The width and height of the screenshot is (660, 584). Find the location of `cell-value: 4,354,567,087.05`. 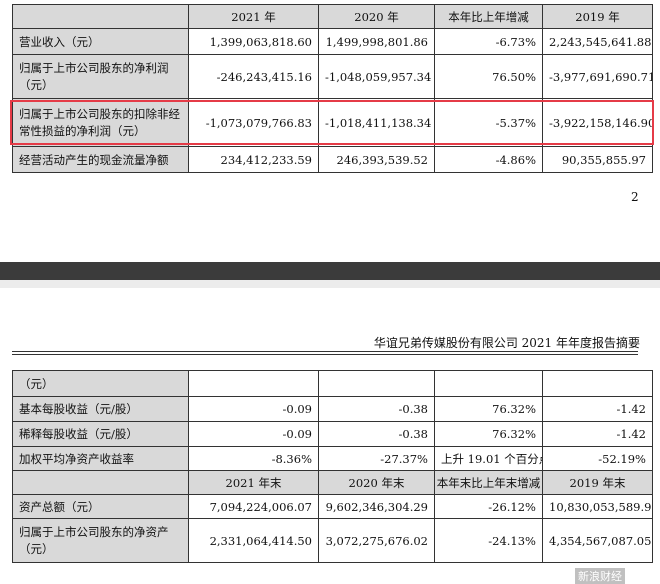

cell-value: 4,354,567,087.05 is located at coordinates (597, 540).